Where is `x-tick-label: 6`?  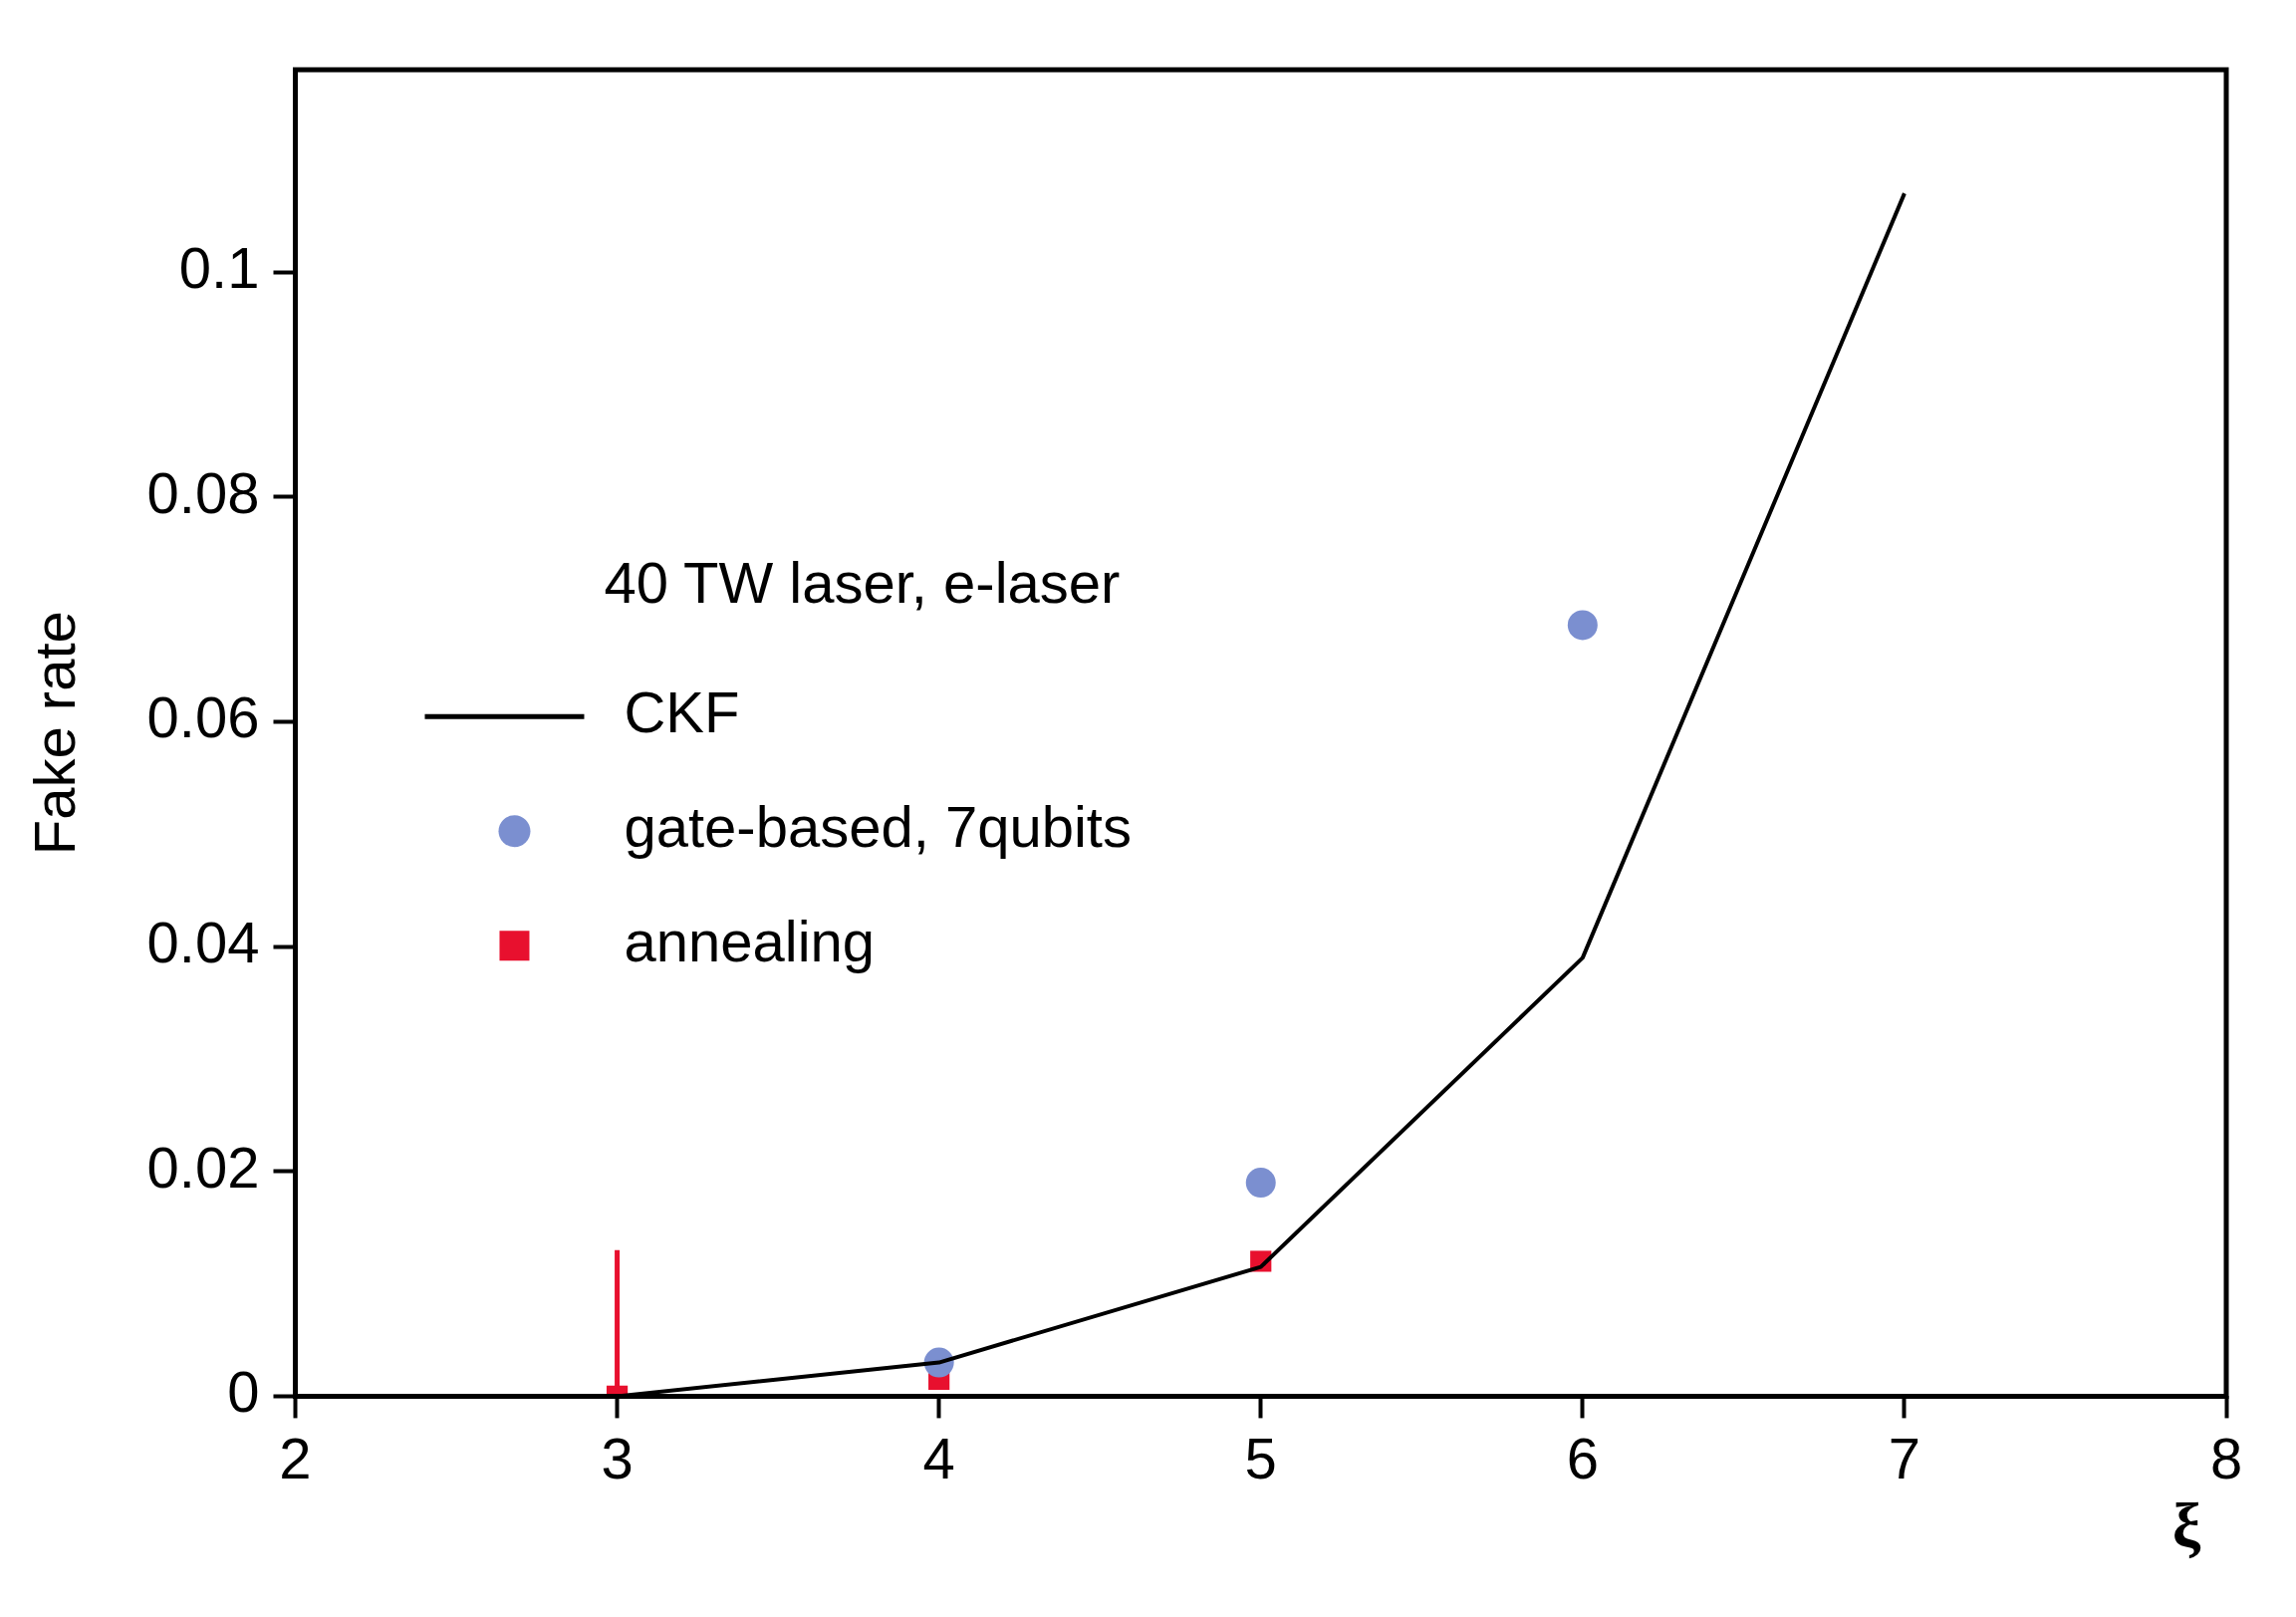
x-tick-label: 6 is located at coordinates (1583, 1458).